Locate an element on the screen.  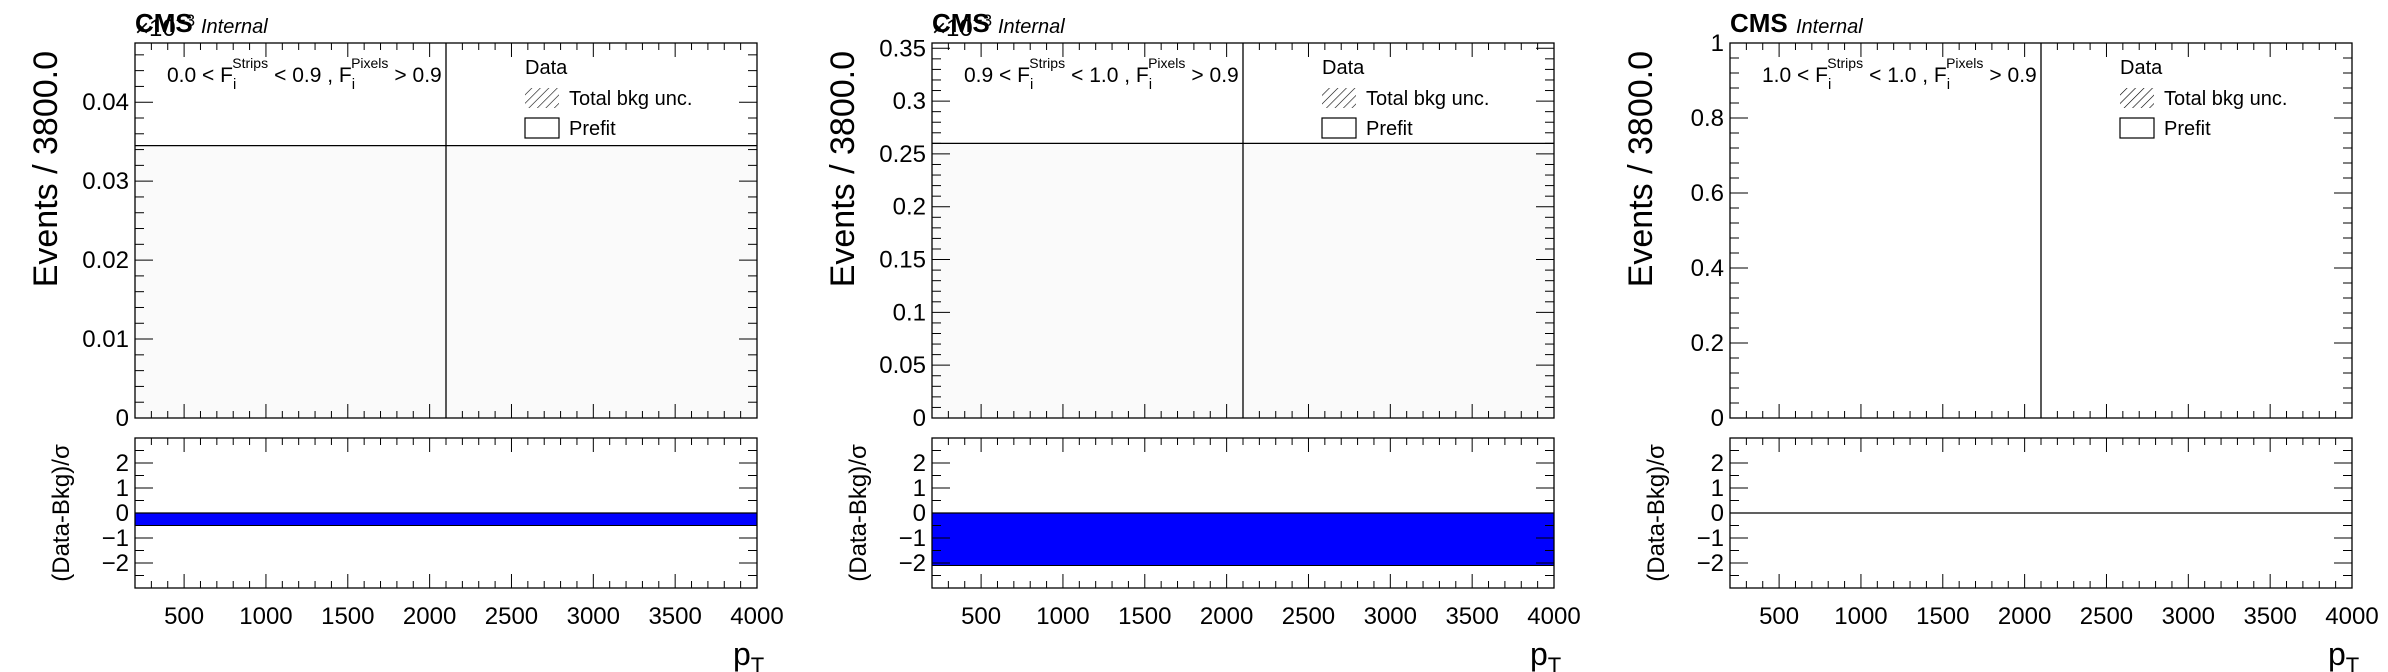
y-tick-label: 0.8 is located at coordinates (1707, 118).